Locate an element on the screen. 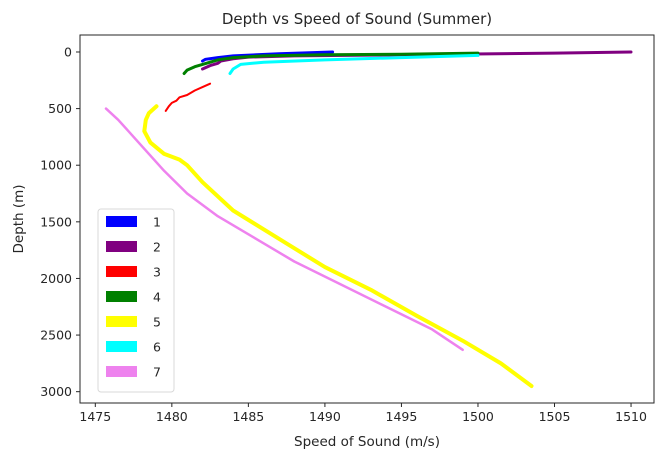  x-tick-label: 1480 is located at coordinates (172, 416).